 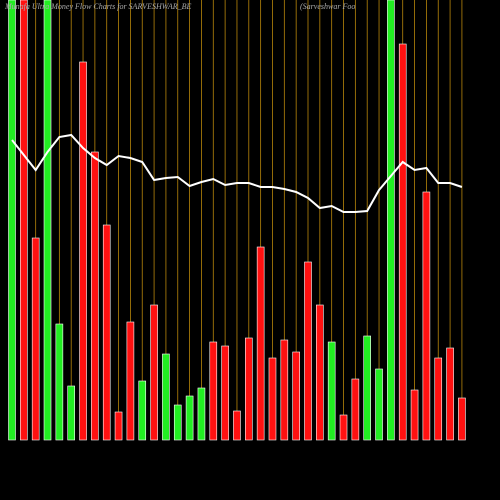 What do you see at coordinates (327, 6) in the screenshot?
I see `chart-subtitle: (Sarveshwar Foo` at bounding box center [327, 6].